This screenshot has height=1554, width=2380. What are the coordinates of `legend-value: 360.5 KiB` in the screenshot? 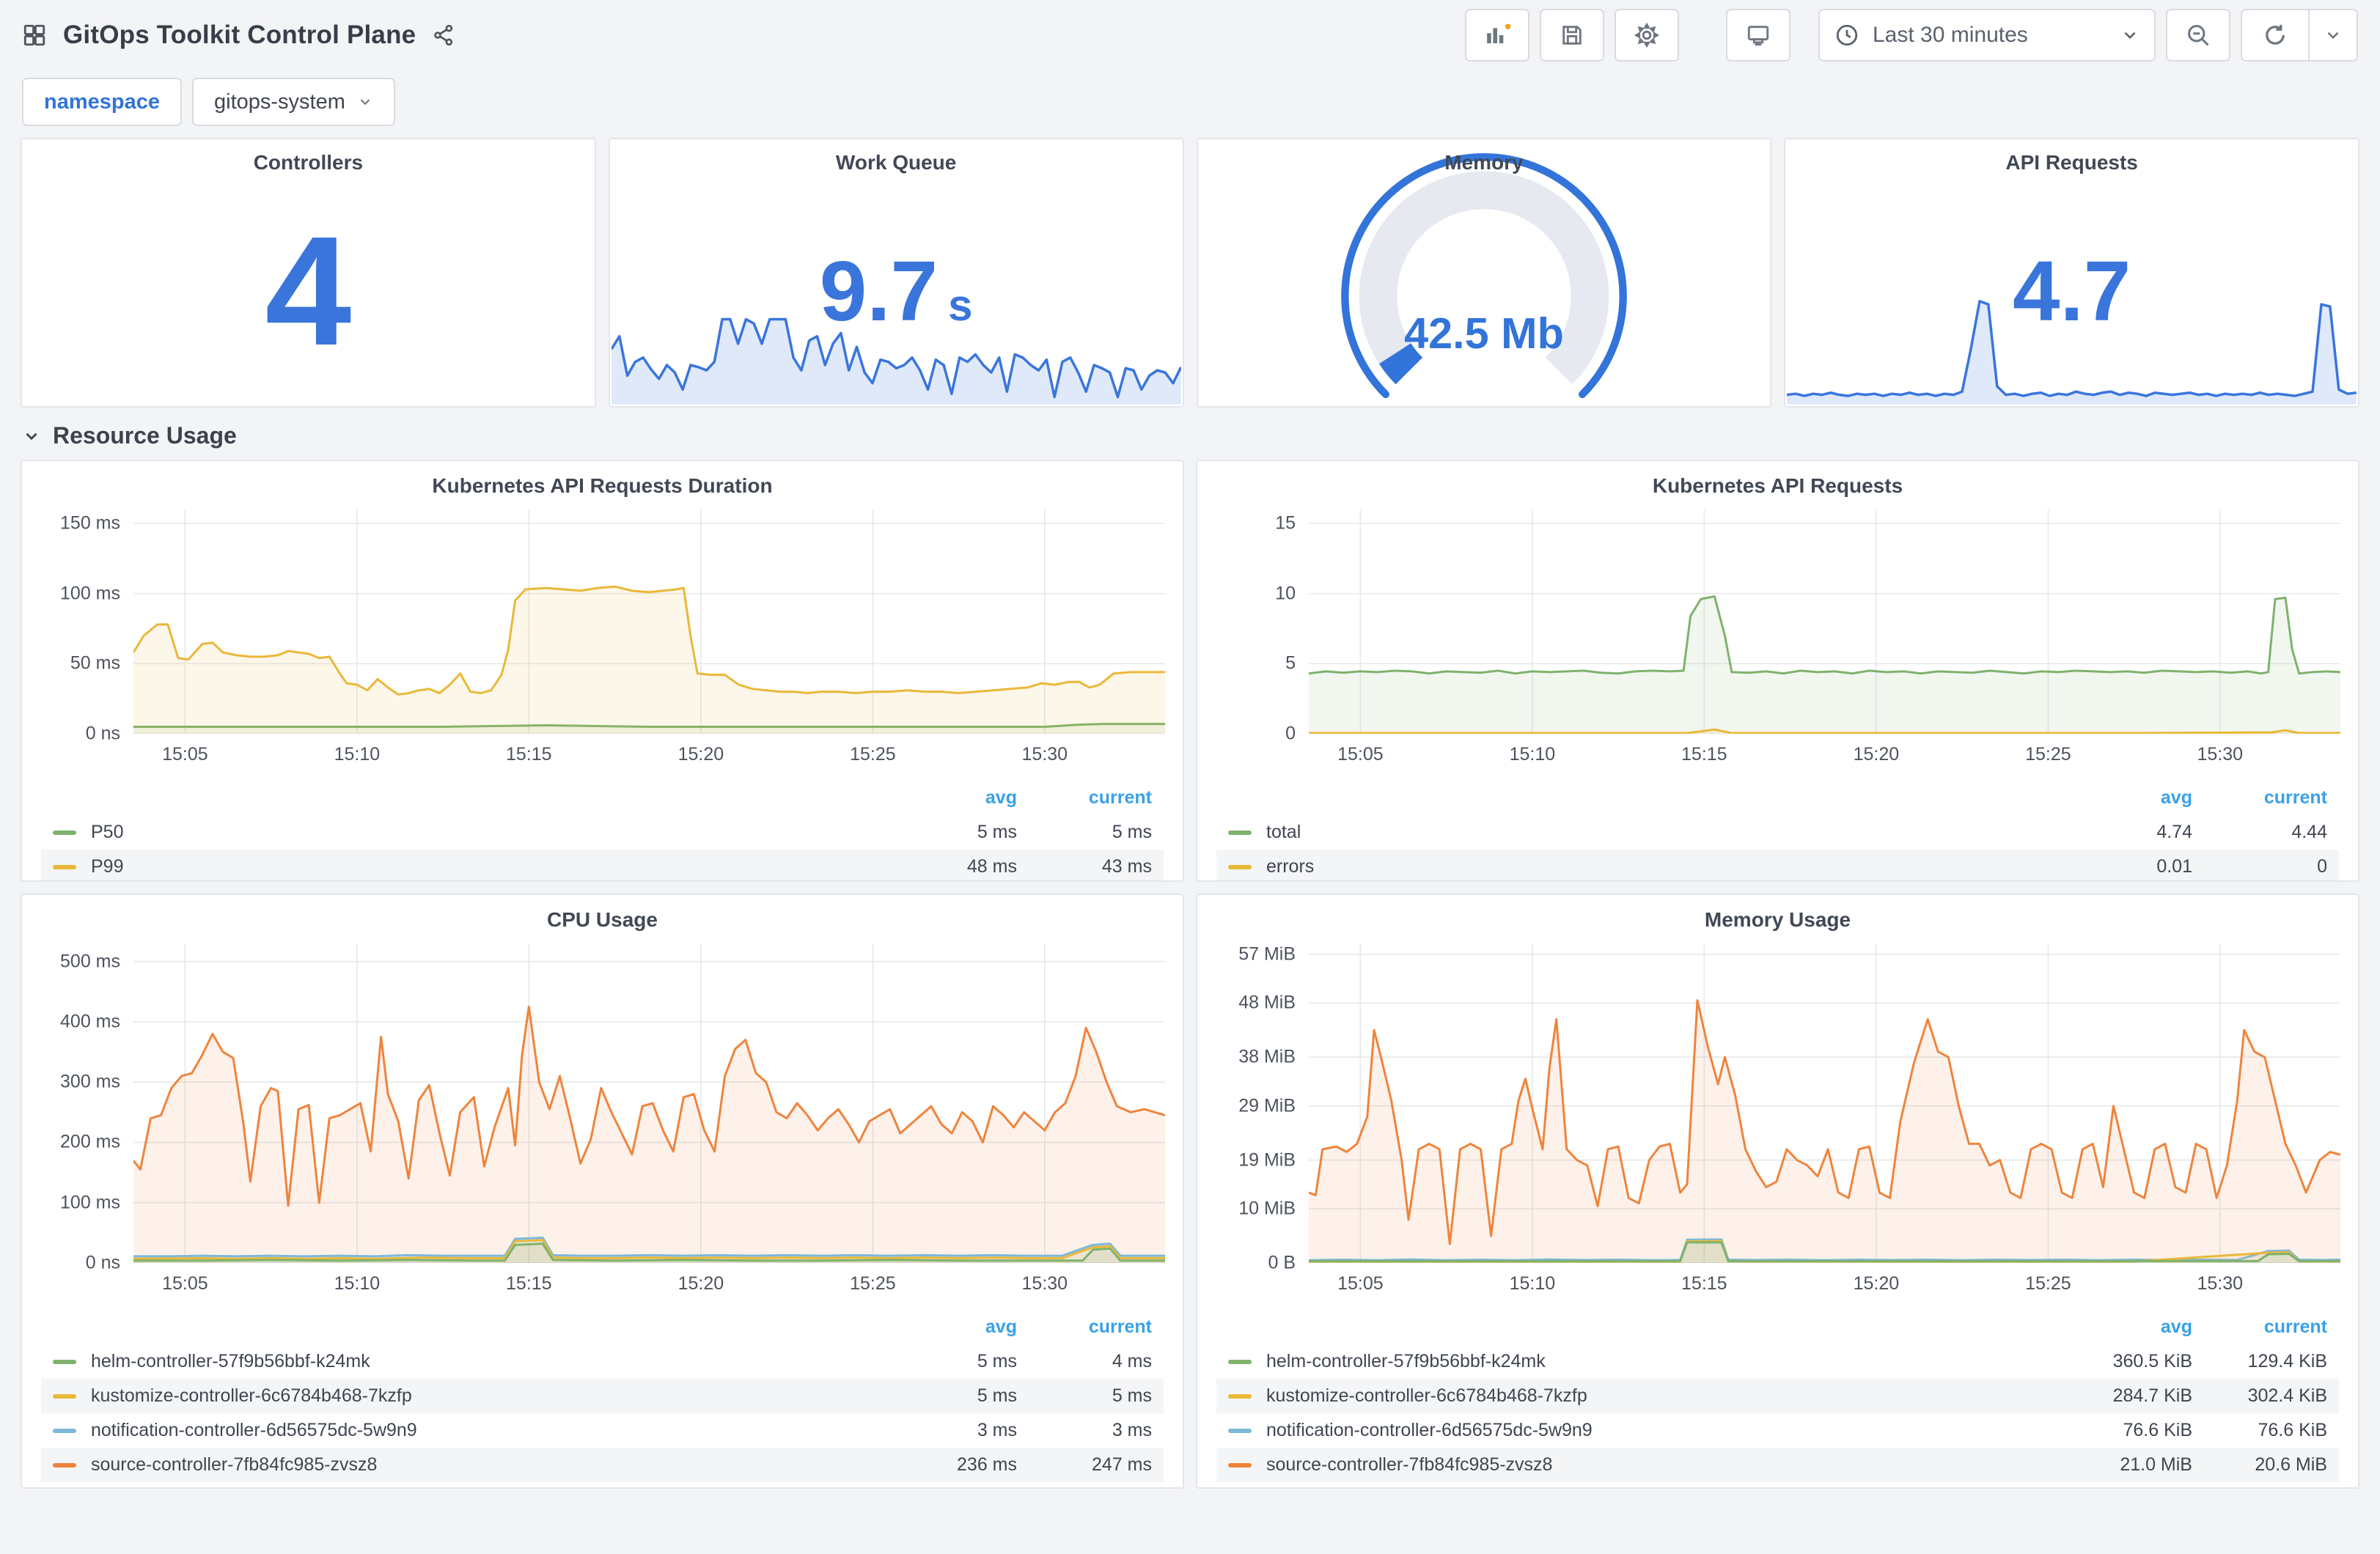 It's located at (2152, 1361).